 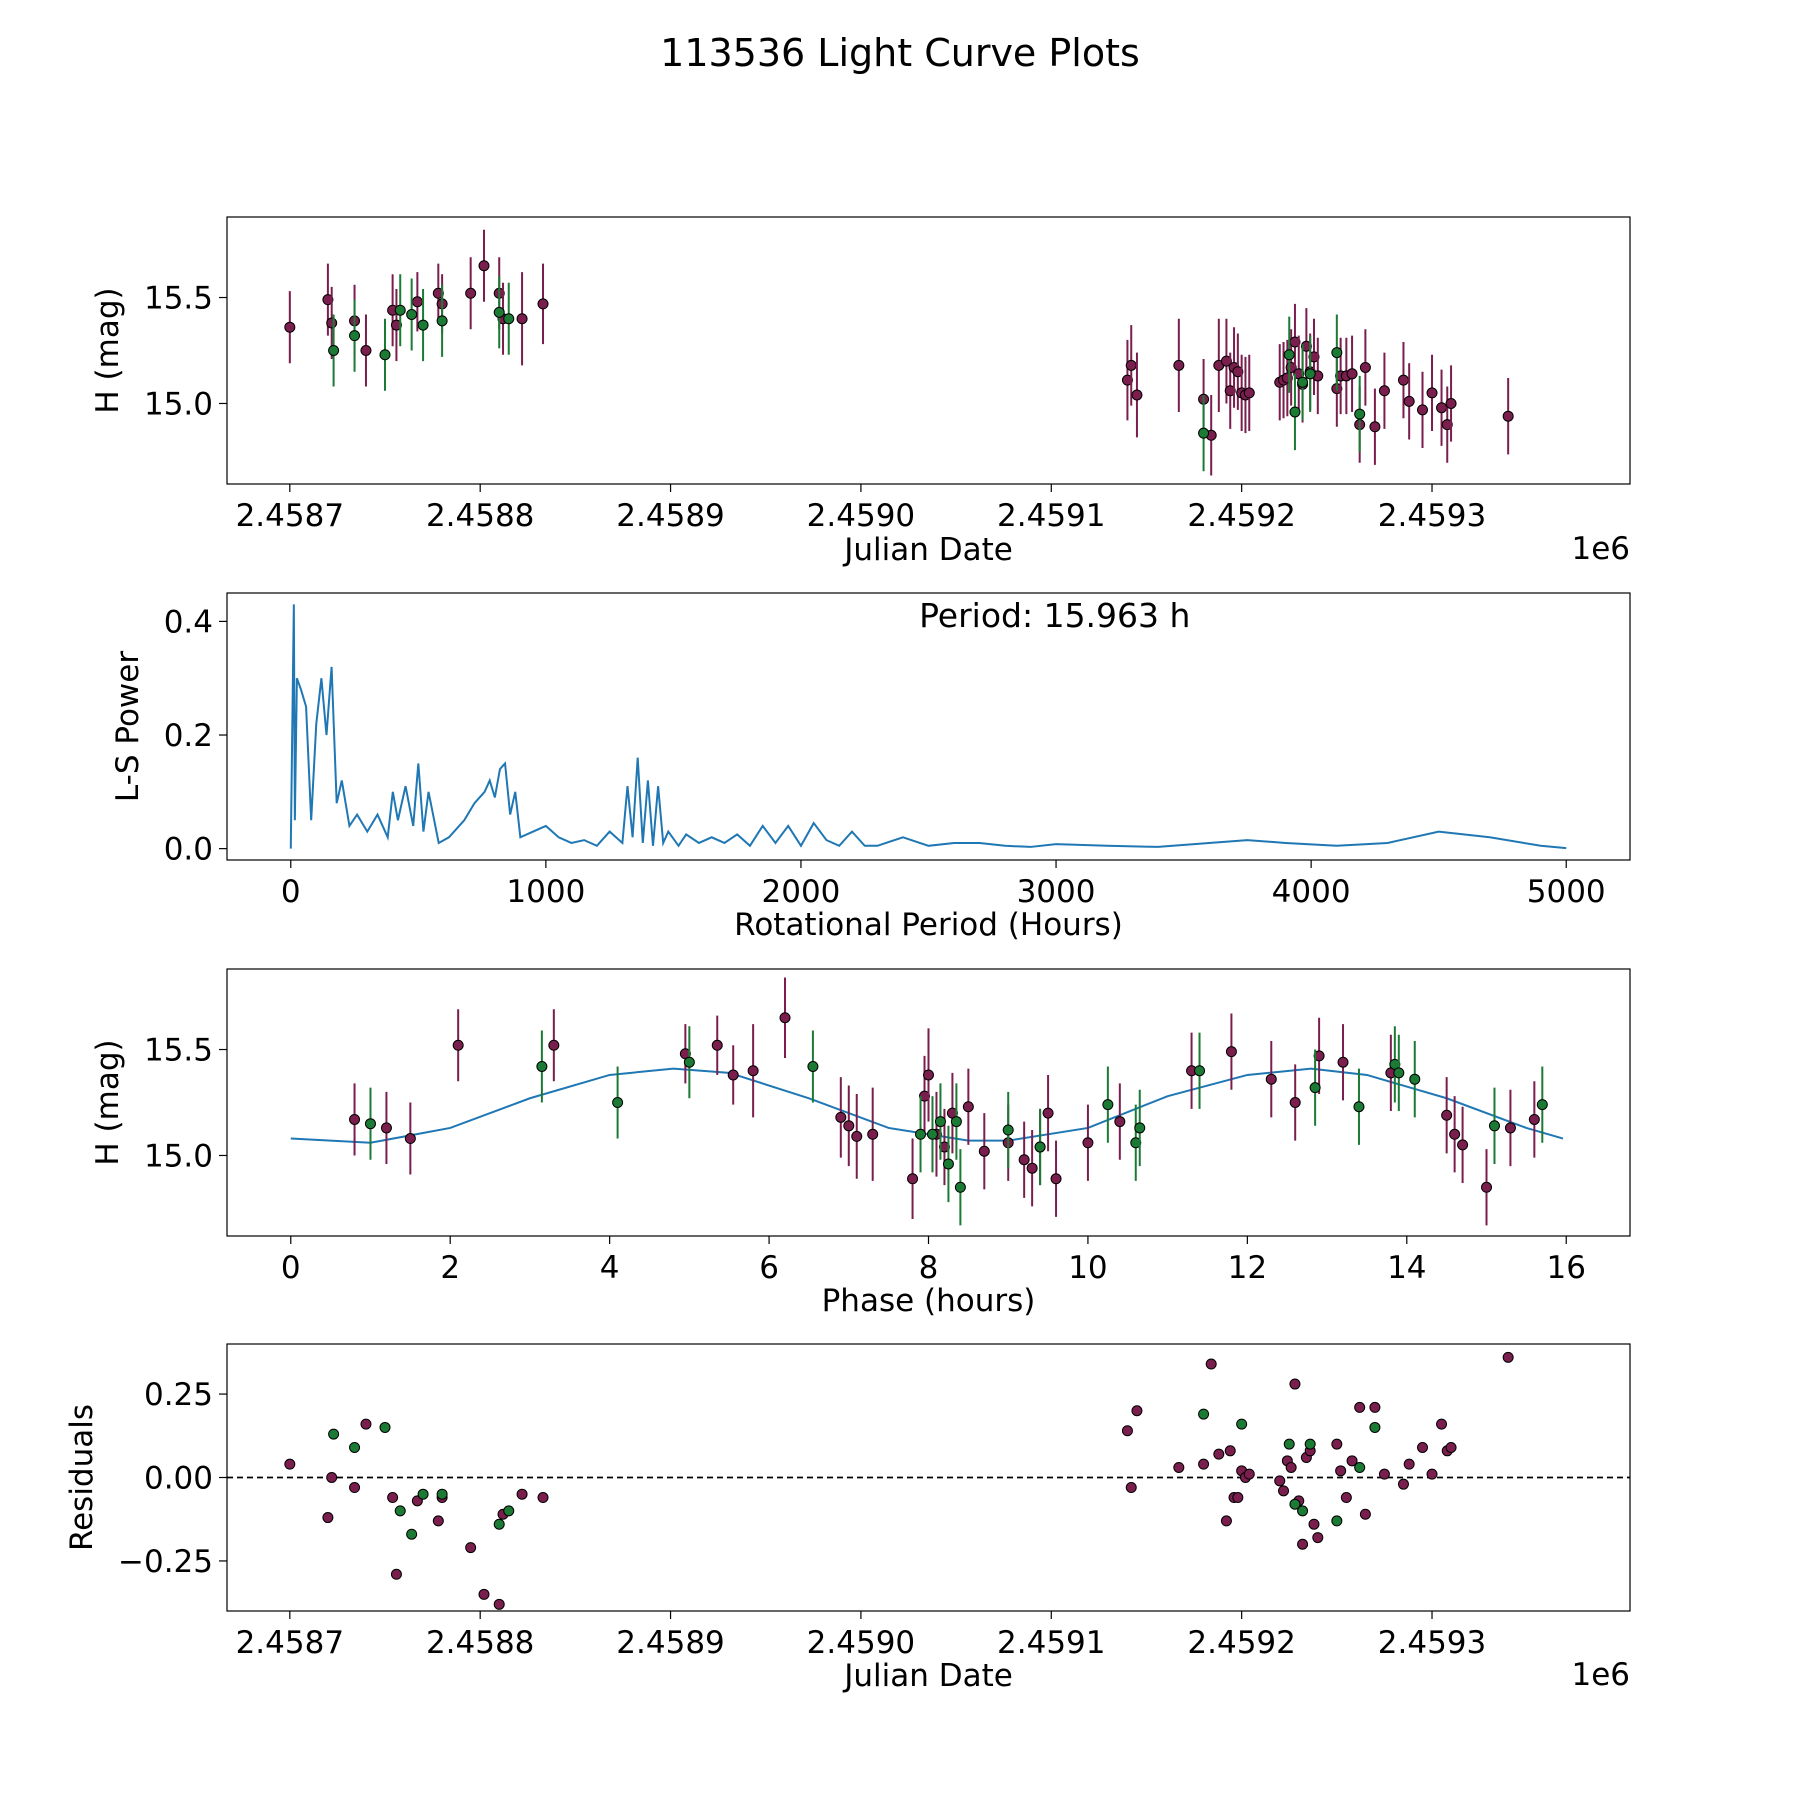 I want to click on x-tick-label: 2.4590, so click(x=861, y=1643).